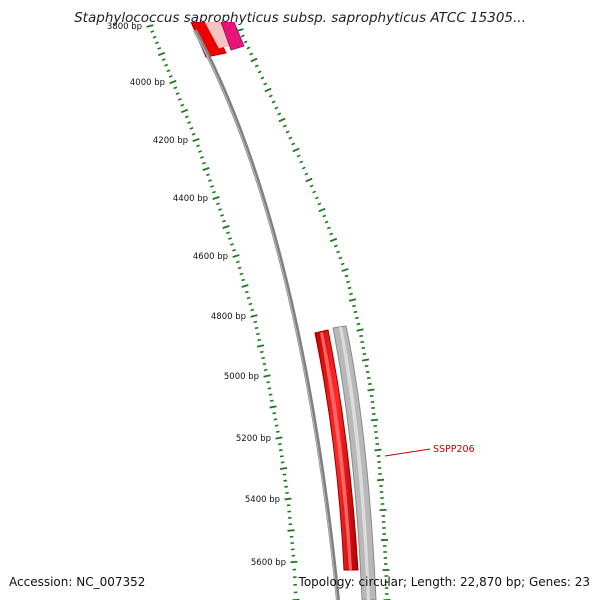 The image size is (600, 600). Describe the element at coordinates (454, 449) in the screenshot. I see `gene-label-sspp206: SSPP206` at that location.